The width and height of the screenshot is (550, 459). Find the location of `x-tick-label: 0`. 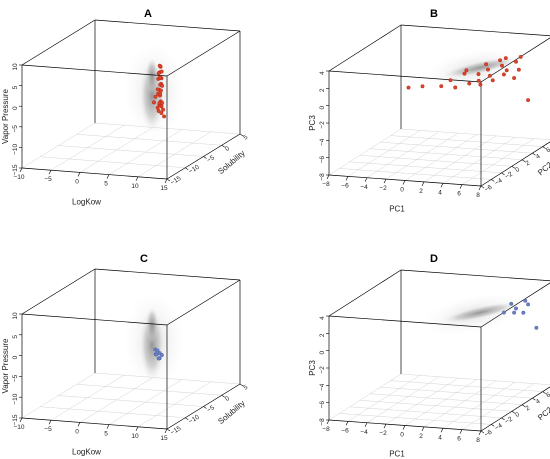

x-tick-label: 0 is located at coordinates (402, 190).